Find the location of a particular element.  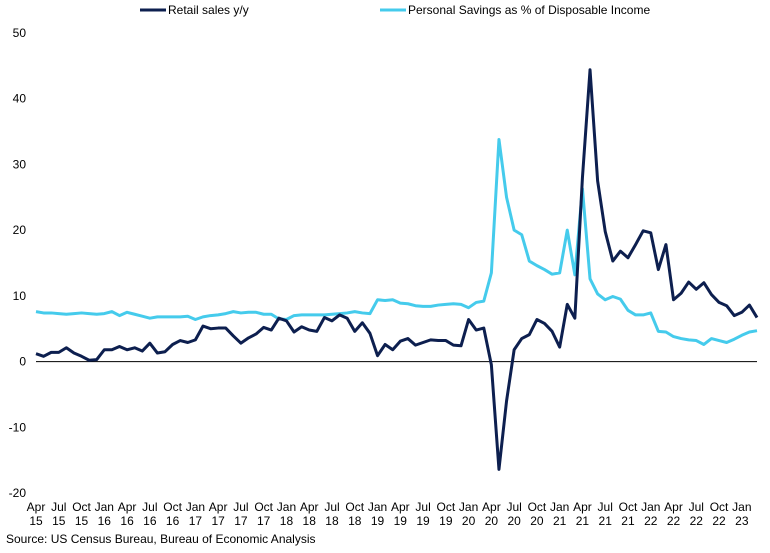

y-tick-label: 0 is located at coordinates (22, 362).